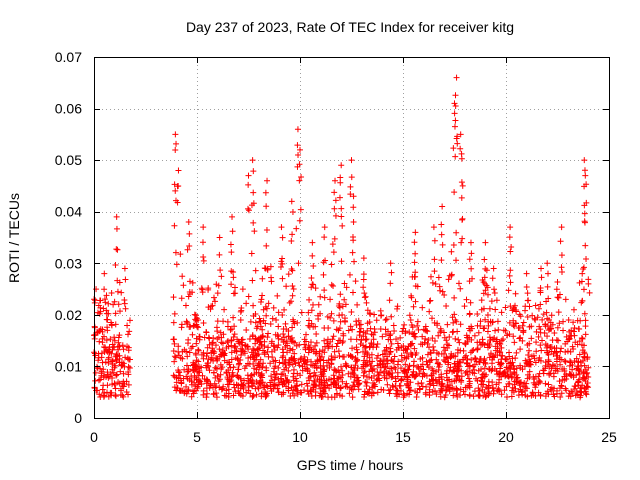  I want to click on x-tick-label: 5, so click(197, 437).